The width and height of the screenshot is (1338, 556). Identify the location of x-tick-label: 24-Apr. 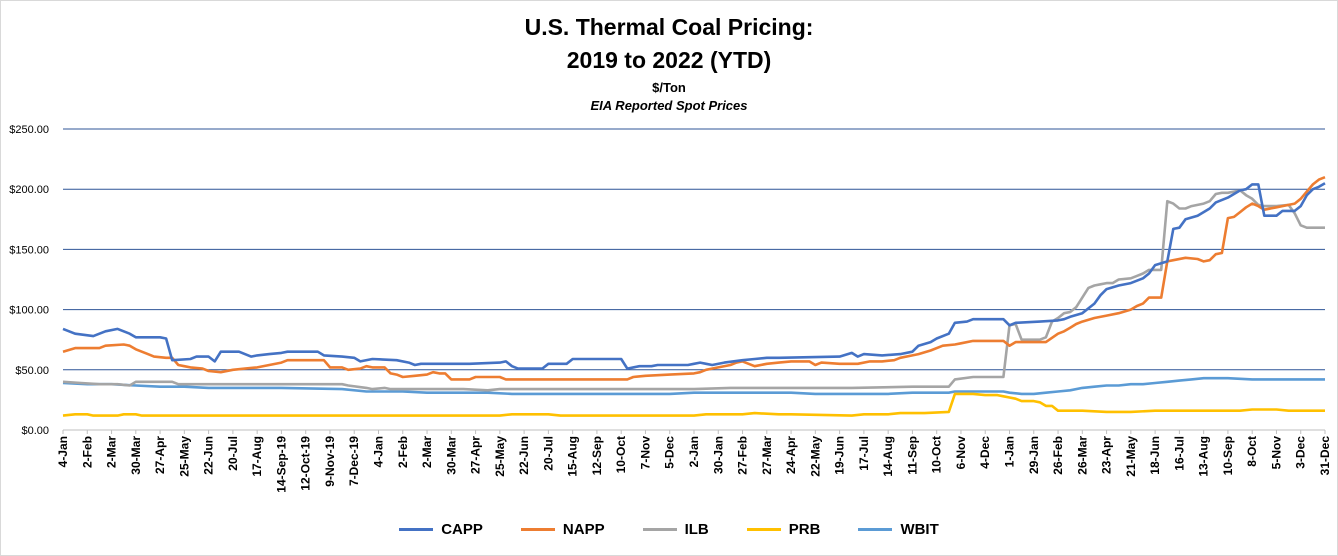
(791, 455).